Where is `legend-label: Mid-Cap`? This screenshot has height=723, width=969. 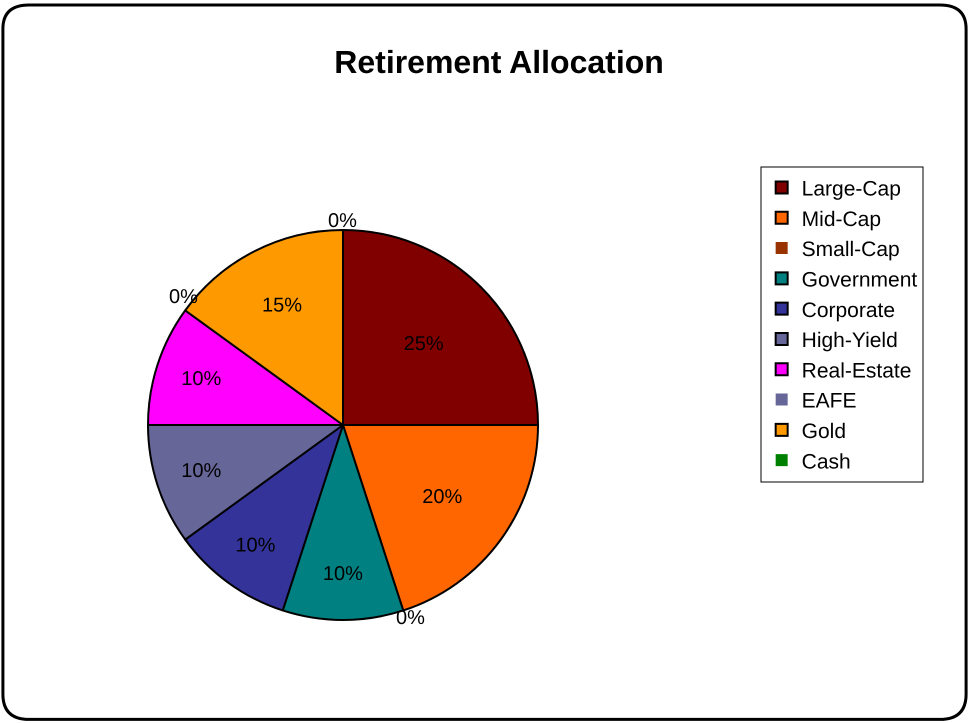 legend-label: Mid-Cap is located at coordinates (842, 219).